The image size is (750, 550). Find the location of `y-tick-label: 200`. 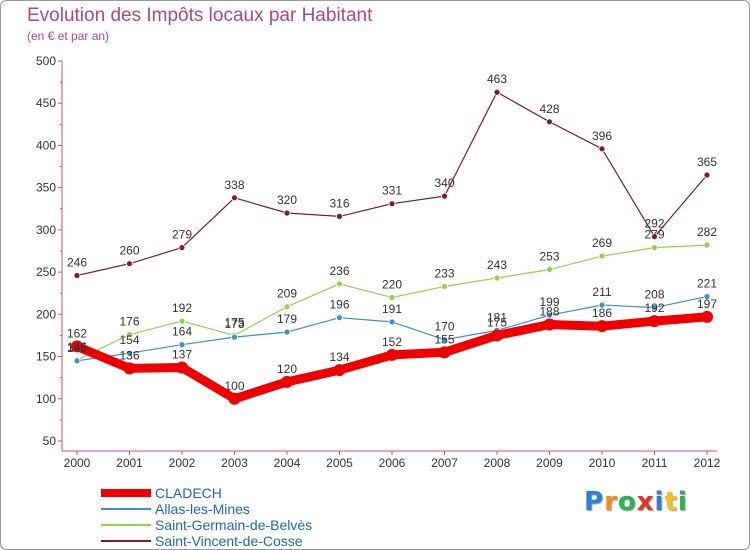

y-tick-label: 200 is located at coordinates (46, 314).